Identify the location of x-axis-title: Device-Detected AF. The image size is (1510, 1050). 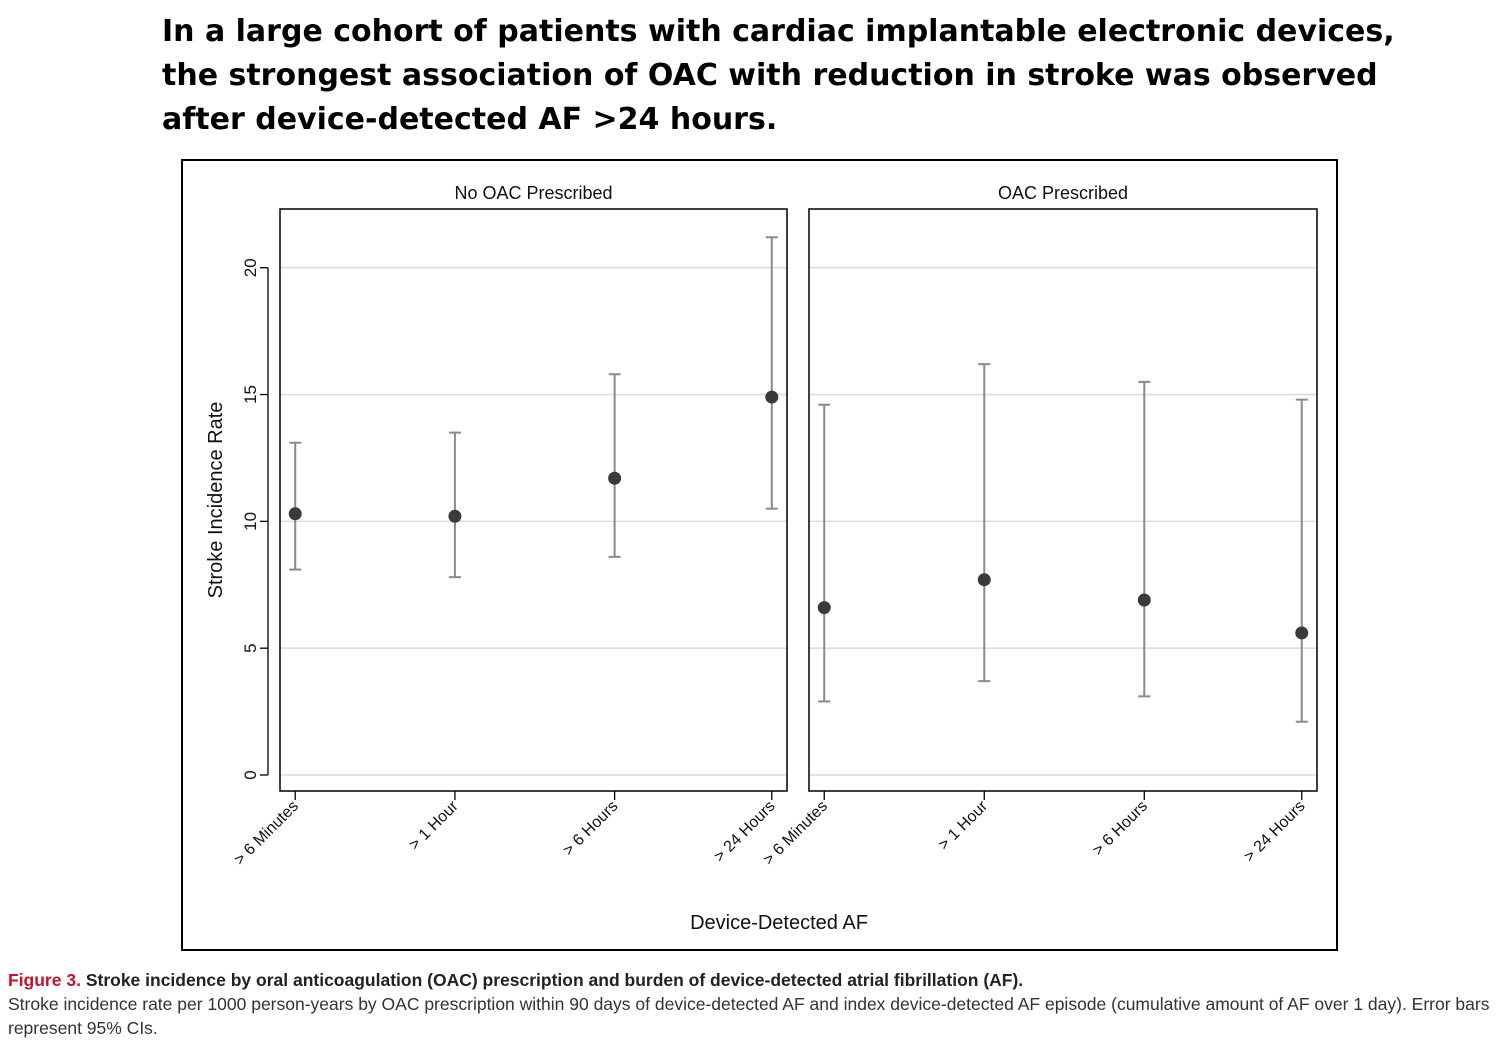
(779, 923).